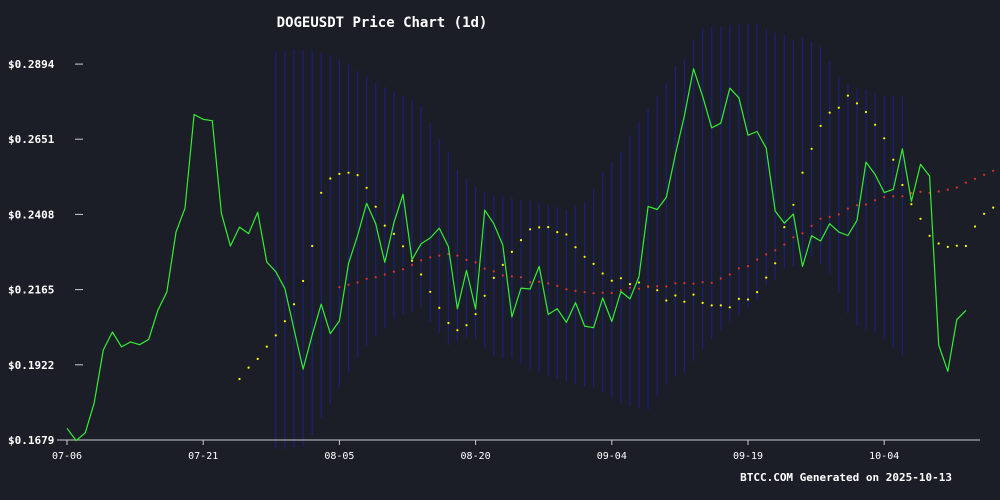 This screenshot has width=1000, height=500. Describe the element at coordinates (748, 456) in the screenshot. I see `x-tick-label: 09-19` at that location.